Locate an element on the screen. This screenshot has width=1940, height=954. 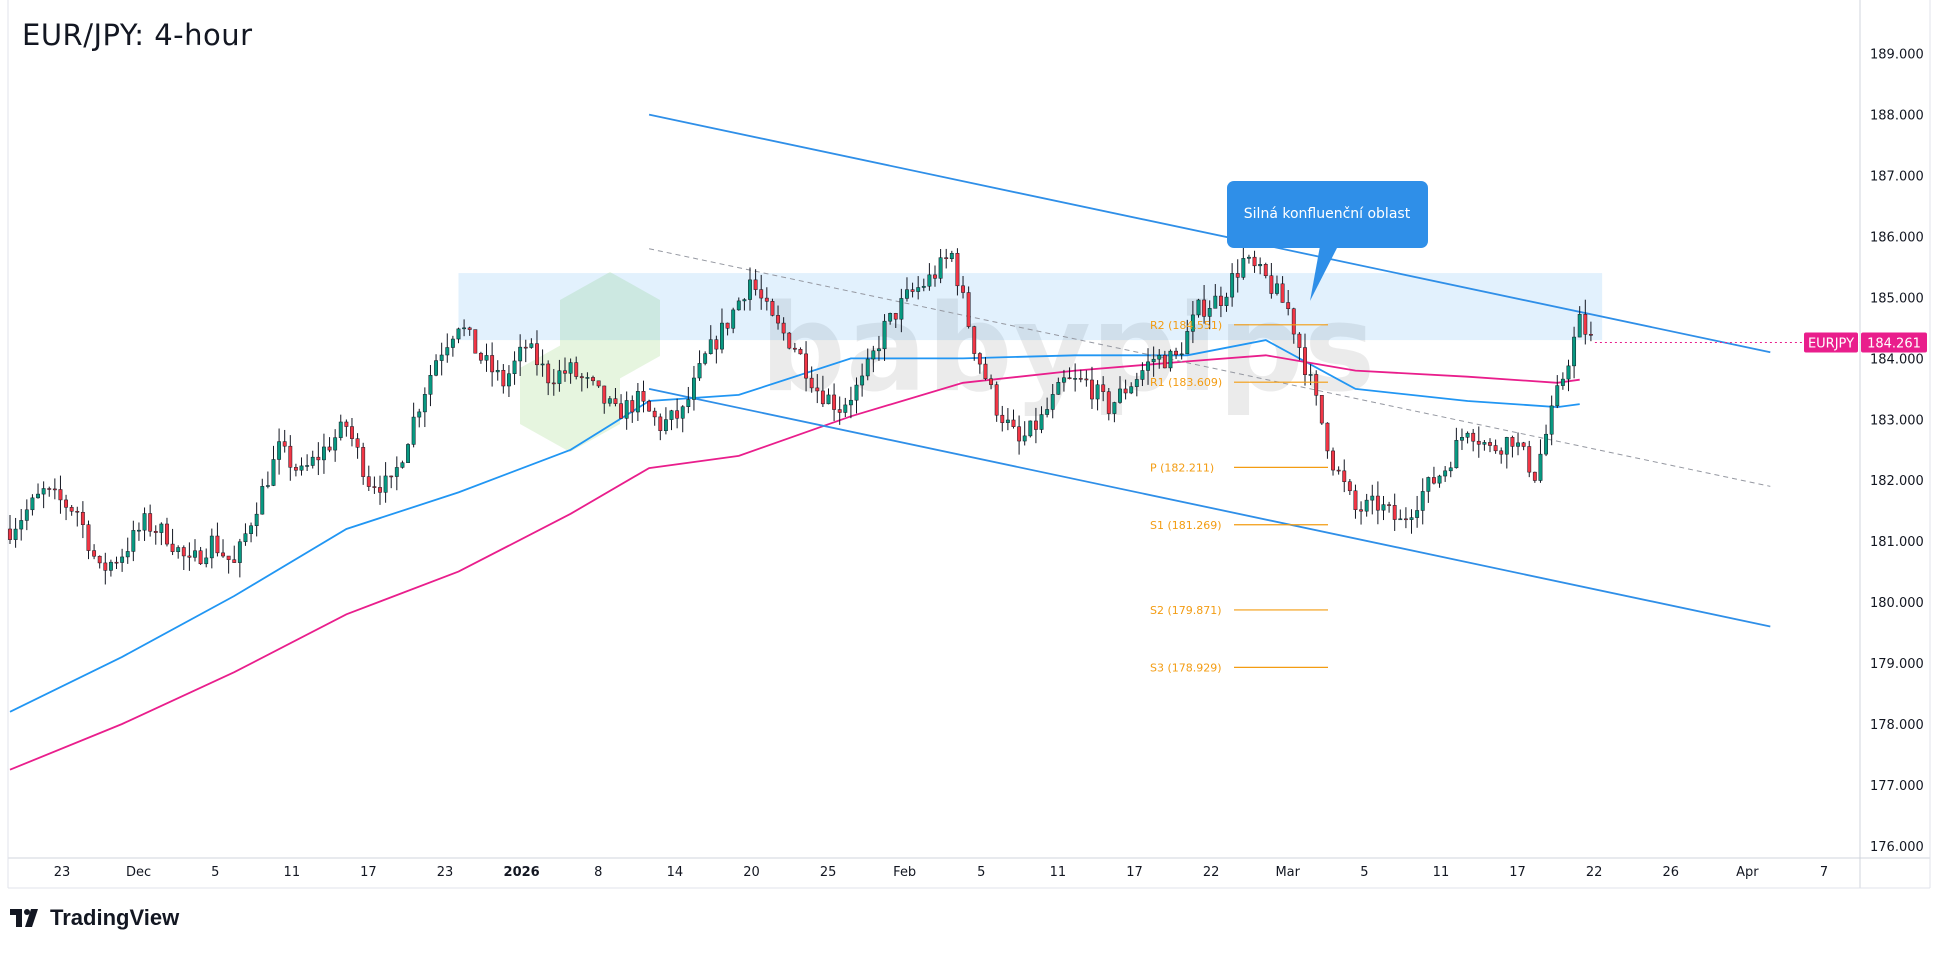
time-tick-label: 22 is located at coordinates (1594, 872).